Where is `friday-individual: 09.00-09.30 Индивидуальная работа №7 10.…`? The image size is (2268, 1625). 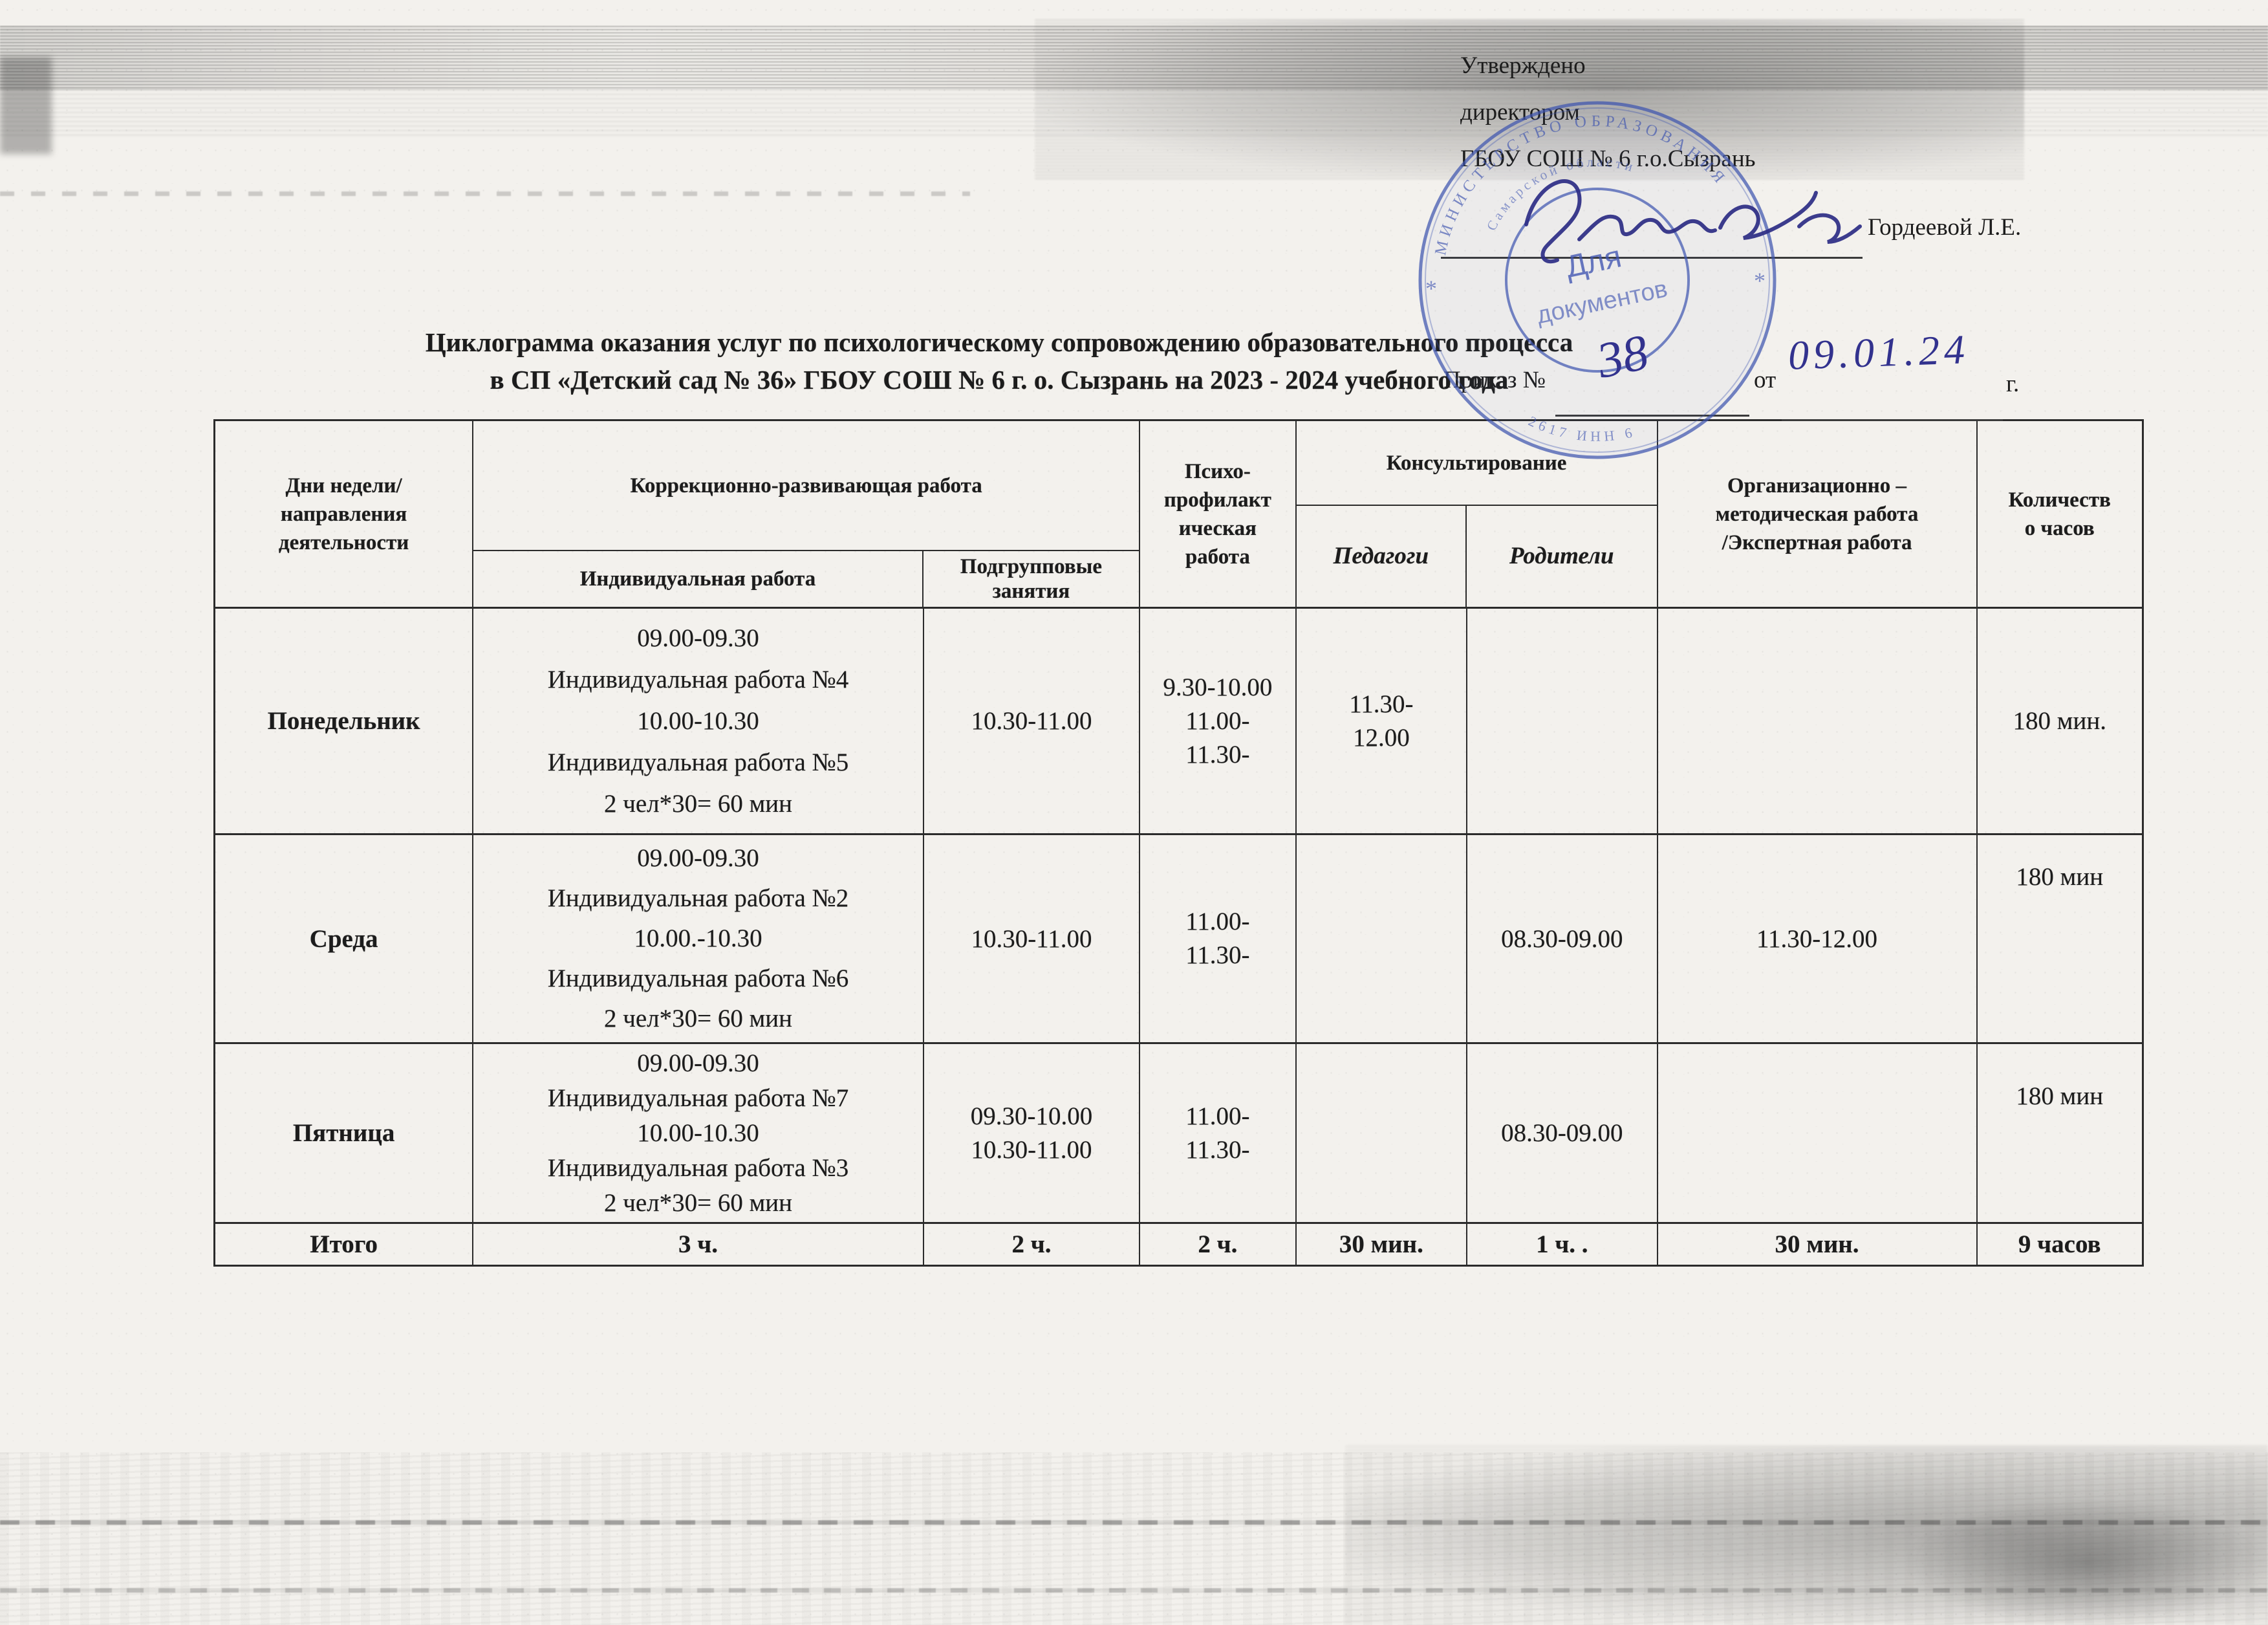
friday-individual: 09.00-09.30 Индивидуальная работа №7 10.… is located at coordinates (698, 1133).